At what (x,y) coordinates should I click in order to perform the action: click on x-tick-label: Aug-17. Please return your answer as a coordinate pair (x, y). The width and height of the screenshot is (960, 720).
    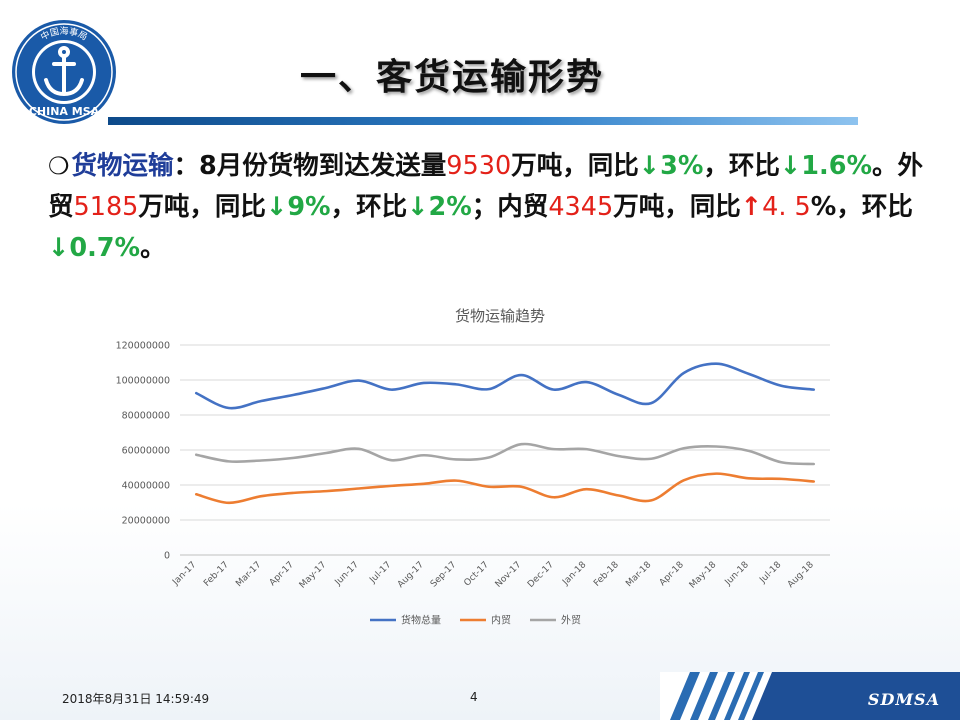
    Looking at the image, I should click on (411, 575).